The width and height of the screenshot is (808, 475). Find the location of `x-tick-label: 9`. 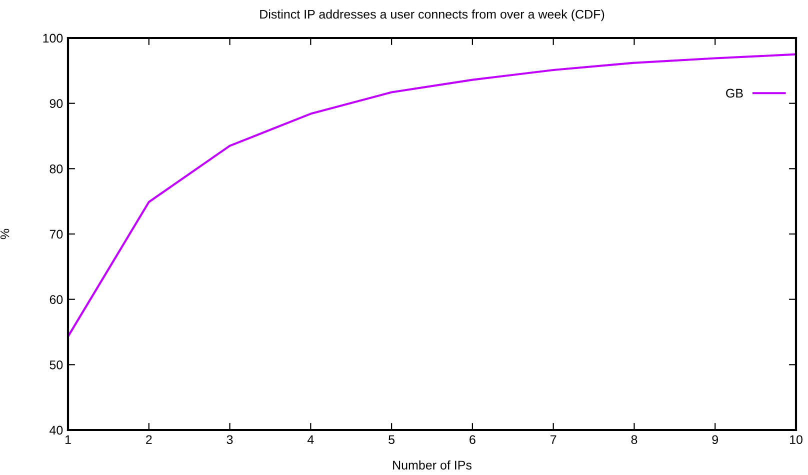

x-tick-label: 9 is located at coordinates (715, 439).